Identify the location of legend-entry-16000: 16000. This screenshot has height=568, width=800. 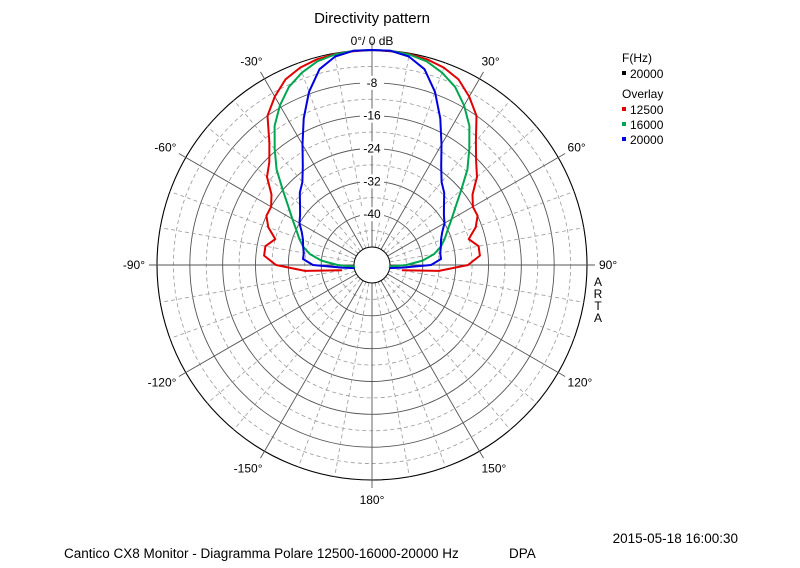
(647, 125).